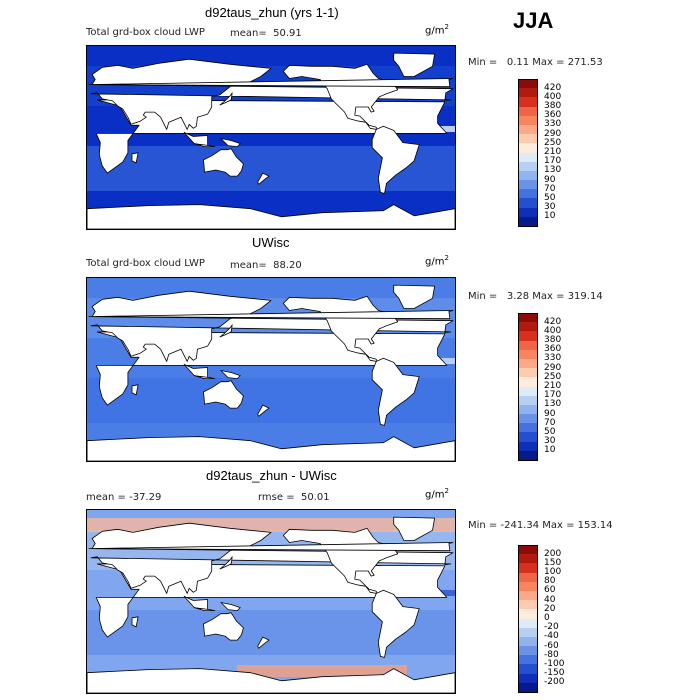  I want to click on colorbar-tick-label: -40, so click(551, 636).